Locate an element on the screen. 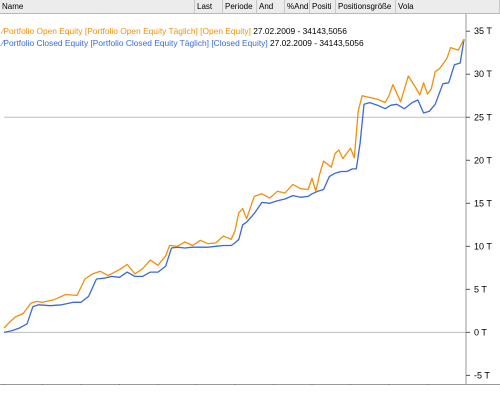 This screenshot has height=400, width=500. y-tick-label-2: 5 T is located at coordinates (480, 289).